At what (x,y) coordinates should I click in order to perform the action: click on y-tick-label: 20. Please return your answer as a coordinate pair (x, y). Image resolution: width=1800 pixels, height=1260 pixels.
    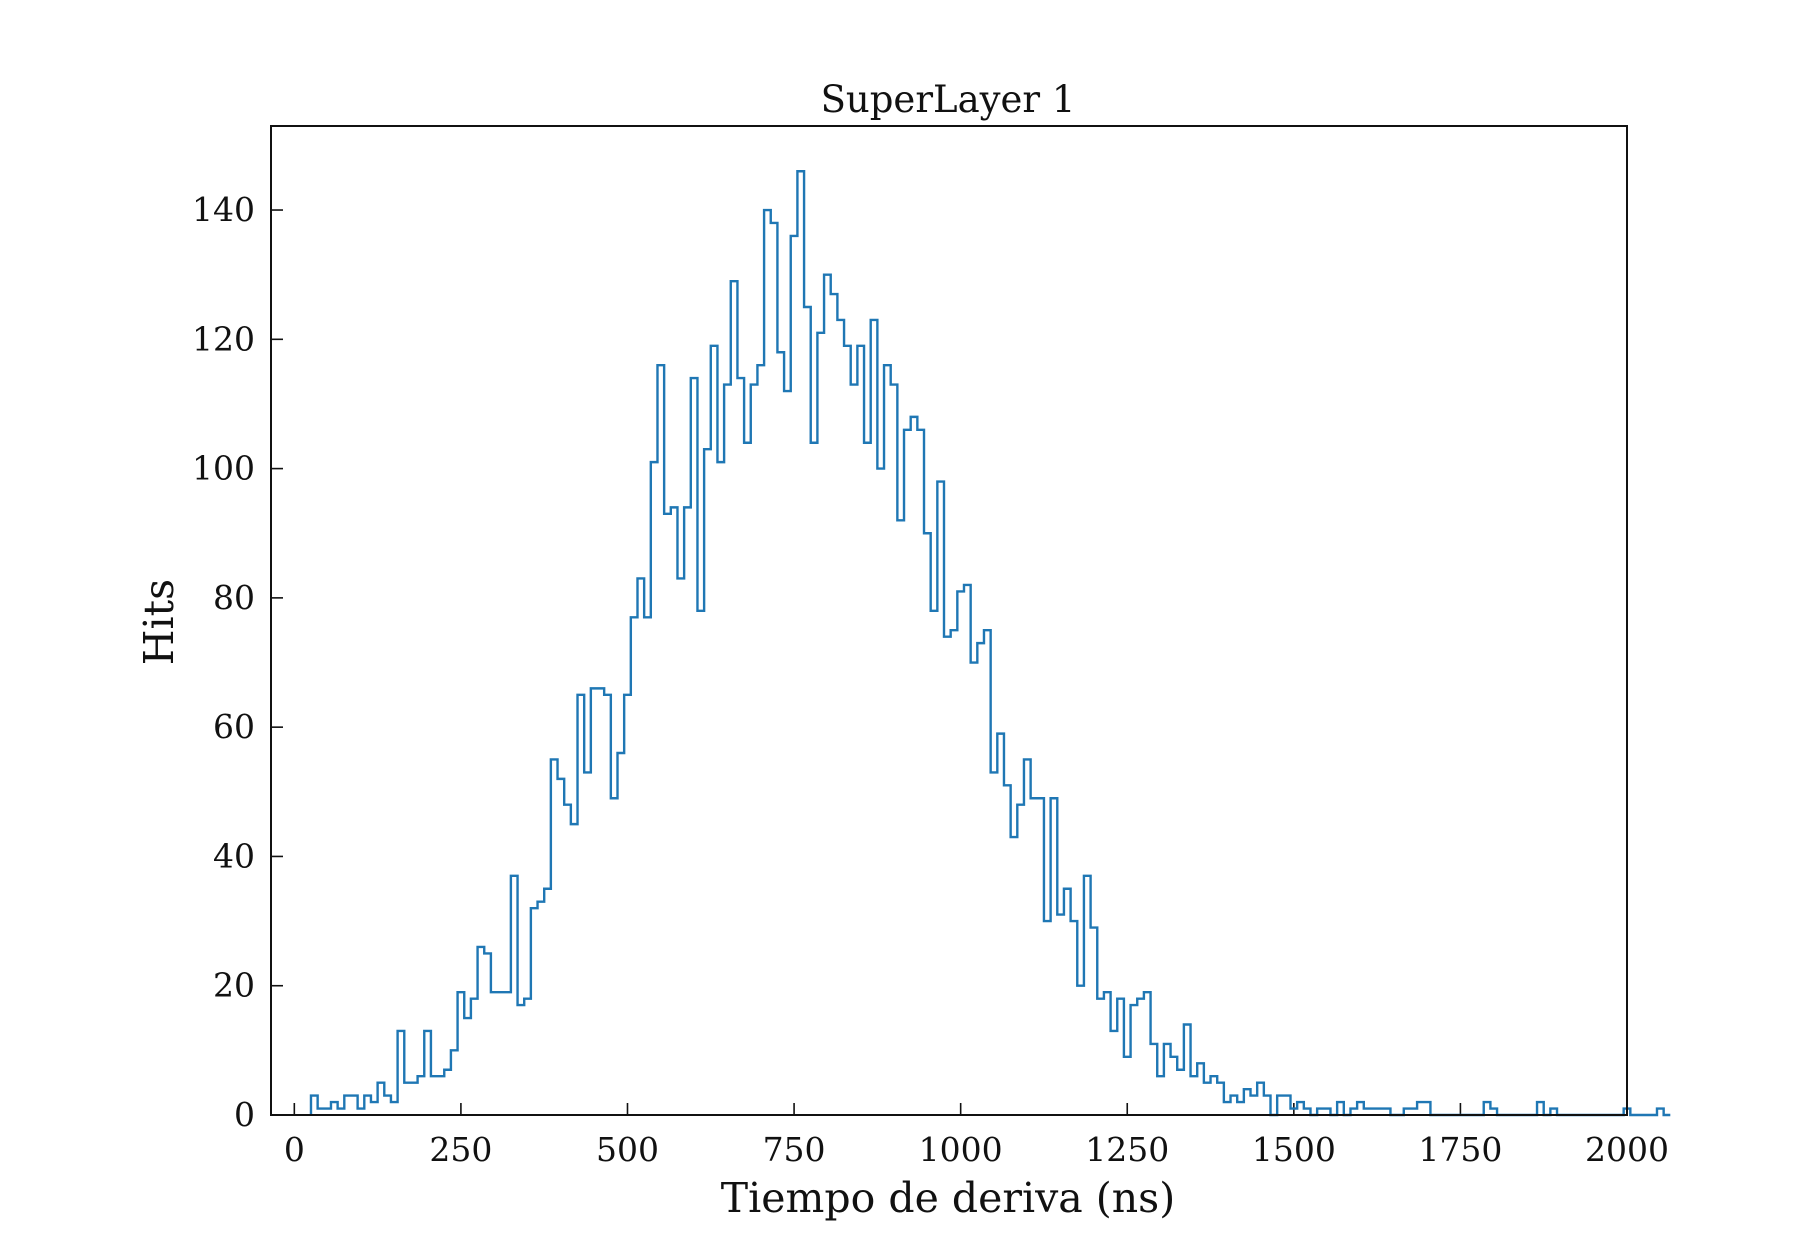
    Looking at the image, I should click on (234, 985).